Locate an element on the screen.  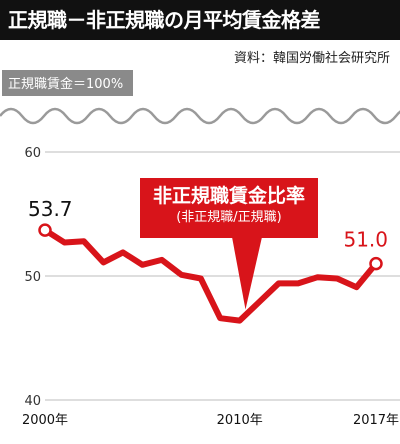
y-tick-label: 50 is located at coordinates (32, 277).